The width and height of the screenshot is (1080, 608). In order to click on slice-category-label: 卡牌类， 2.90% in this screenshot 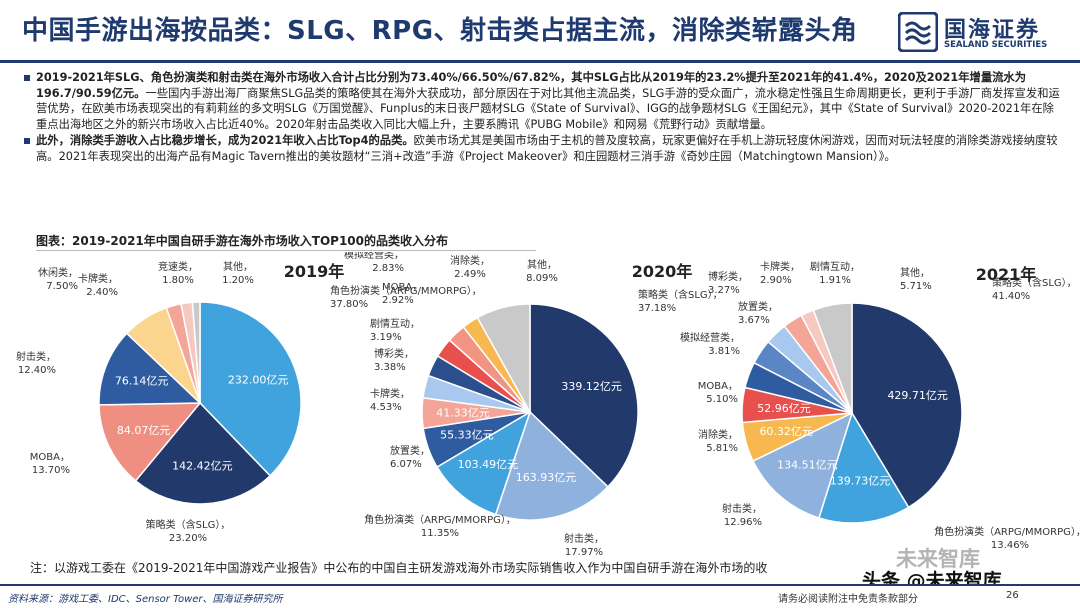, I will do `click(780, 273)`.